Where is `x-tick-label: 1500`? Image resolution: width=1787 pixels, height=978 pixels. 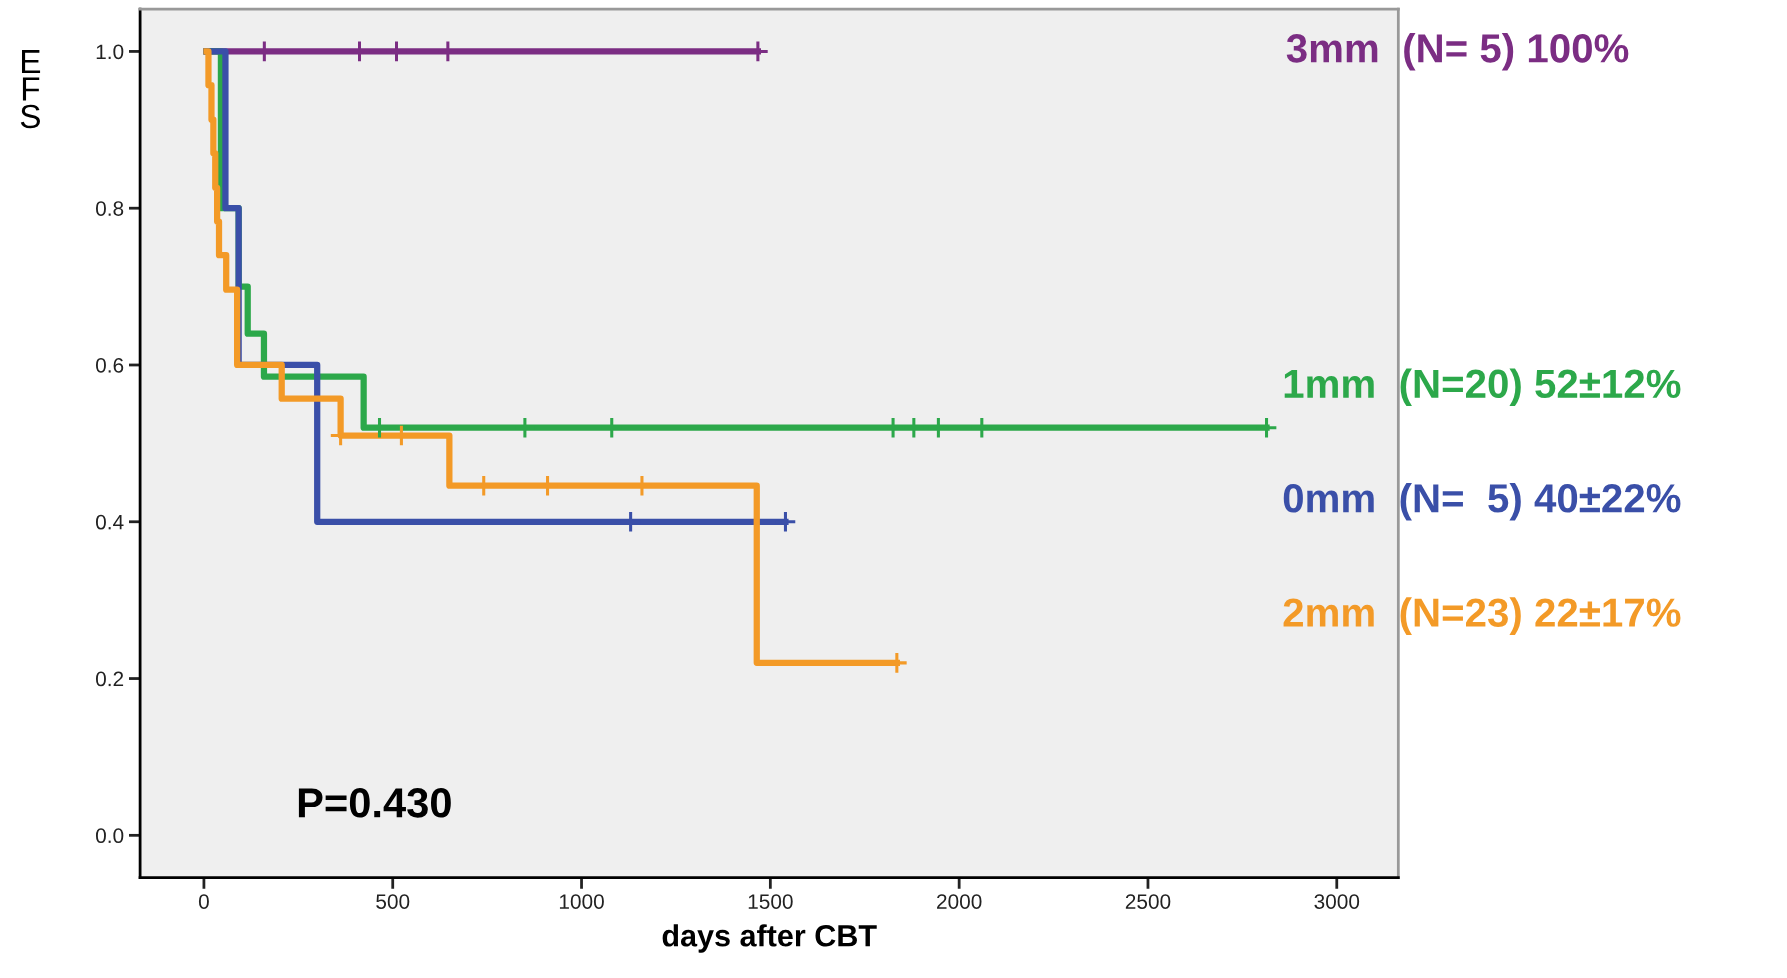
x-tick-label: 1500 is located at coordinates (770, 901).